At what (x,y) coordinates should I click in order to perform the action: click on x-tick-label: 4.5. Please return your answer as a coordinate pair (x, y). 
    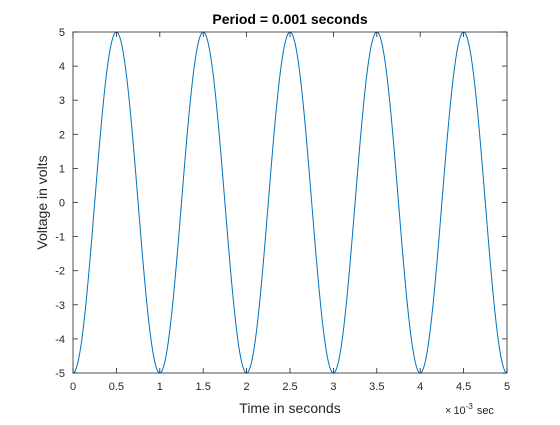
    Looking at the image, I should click on (463, 387).